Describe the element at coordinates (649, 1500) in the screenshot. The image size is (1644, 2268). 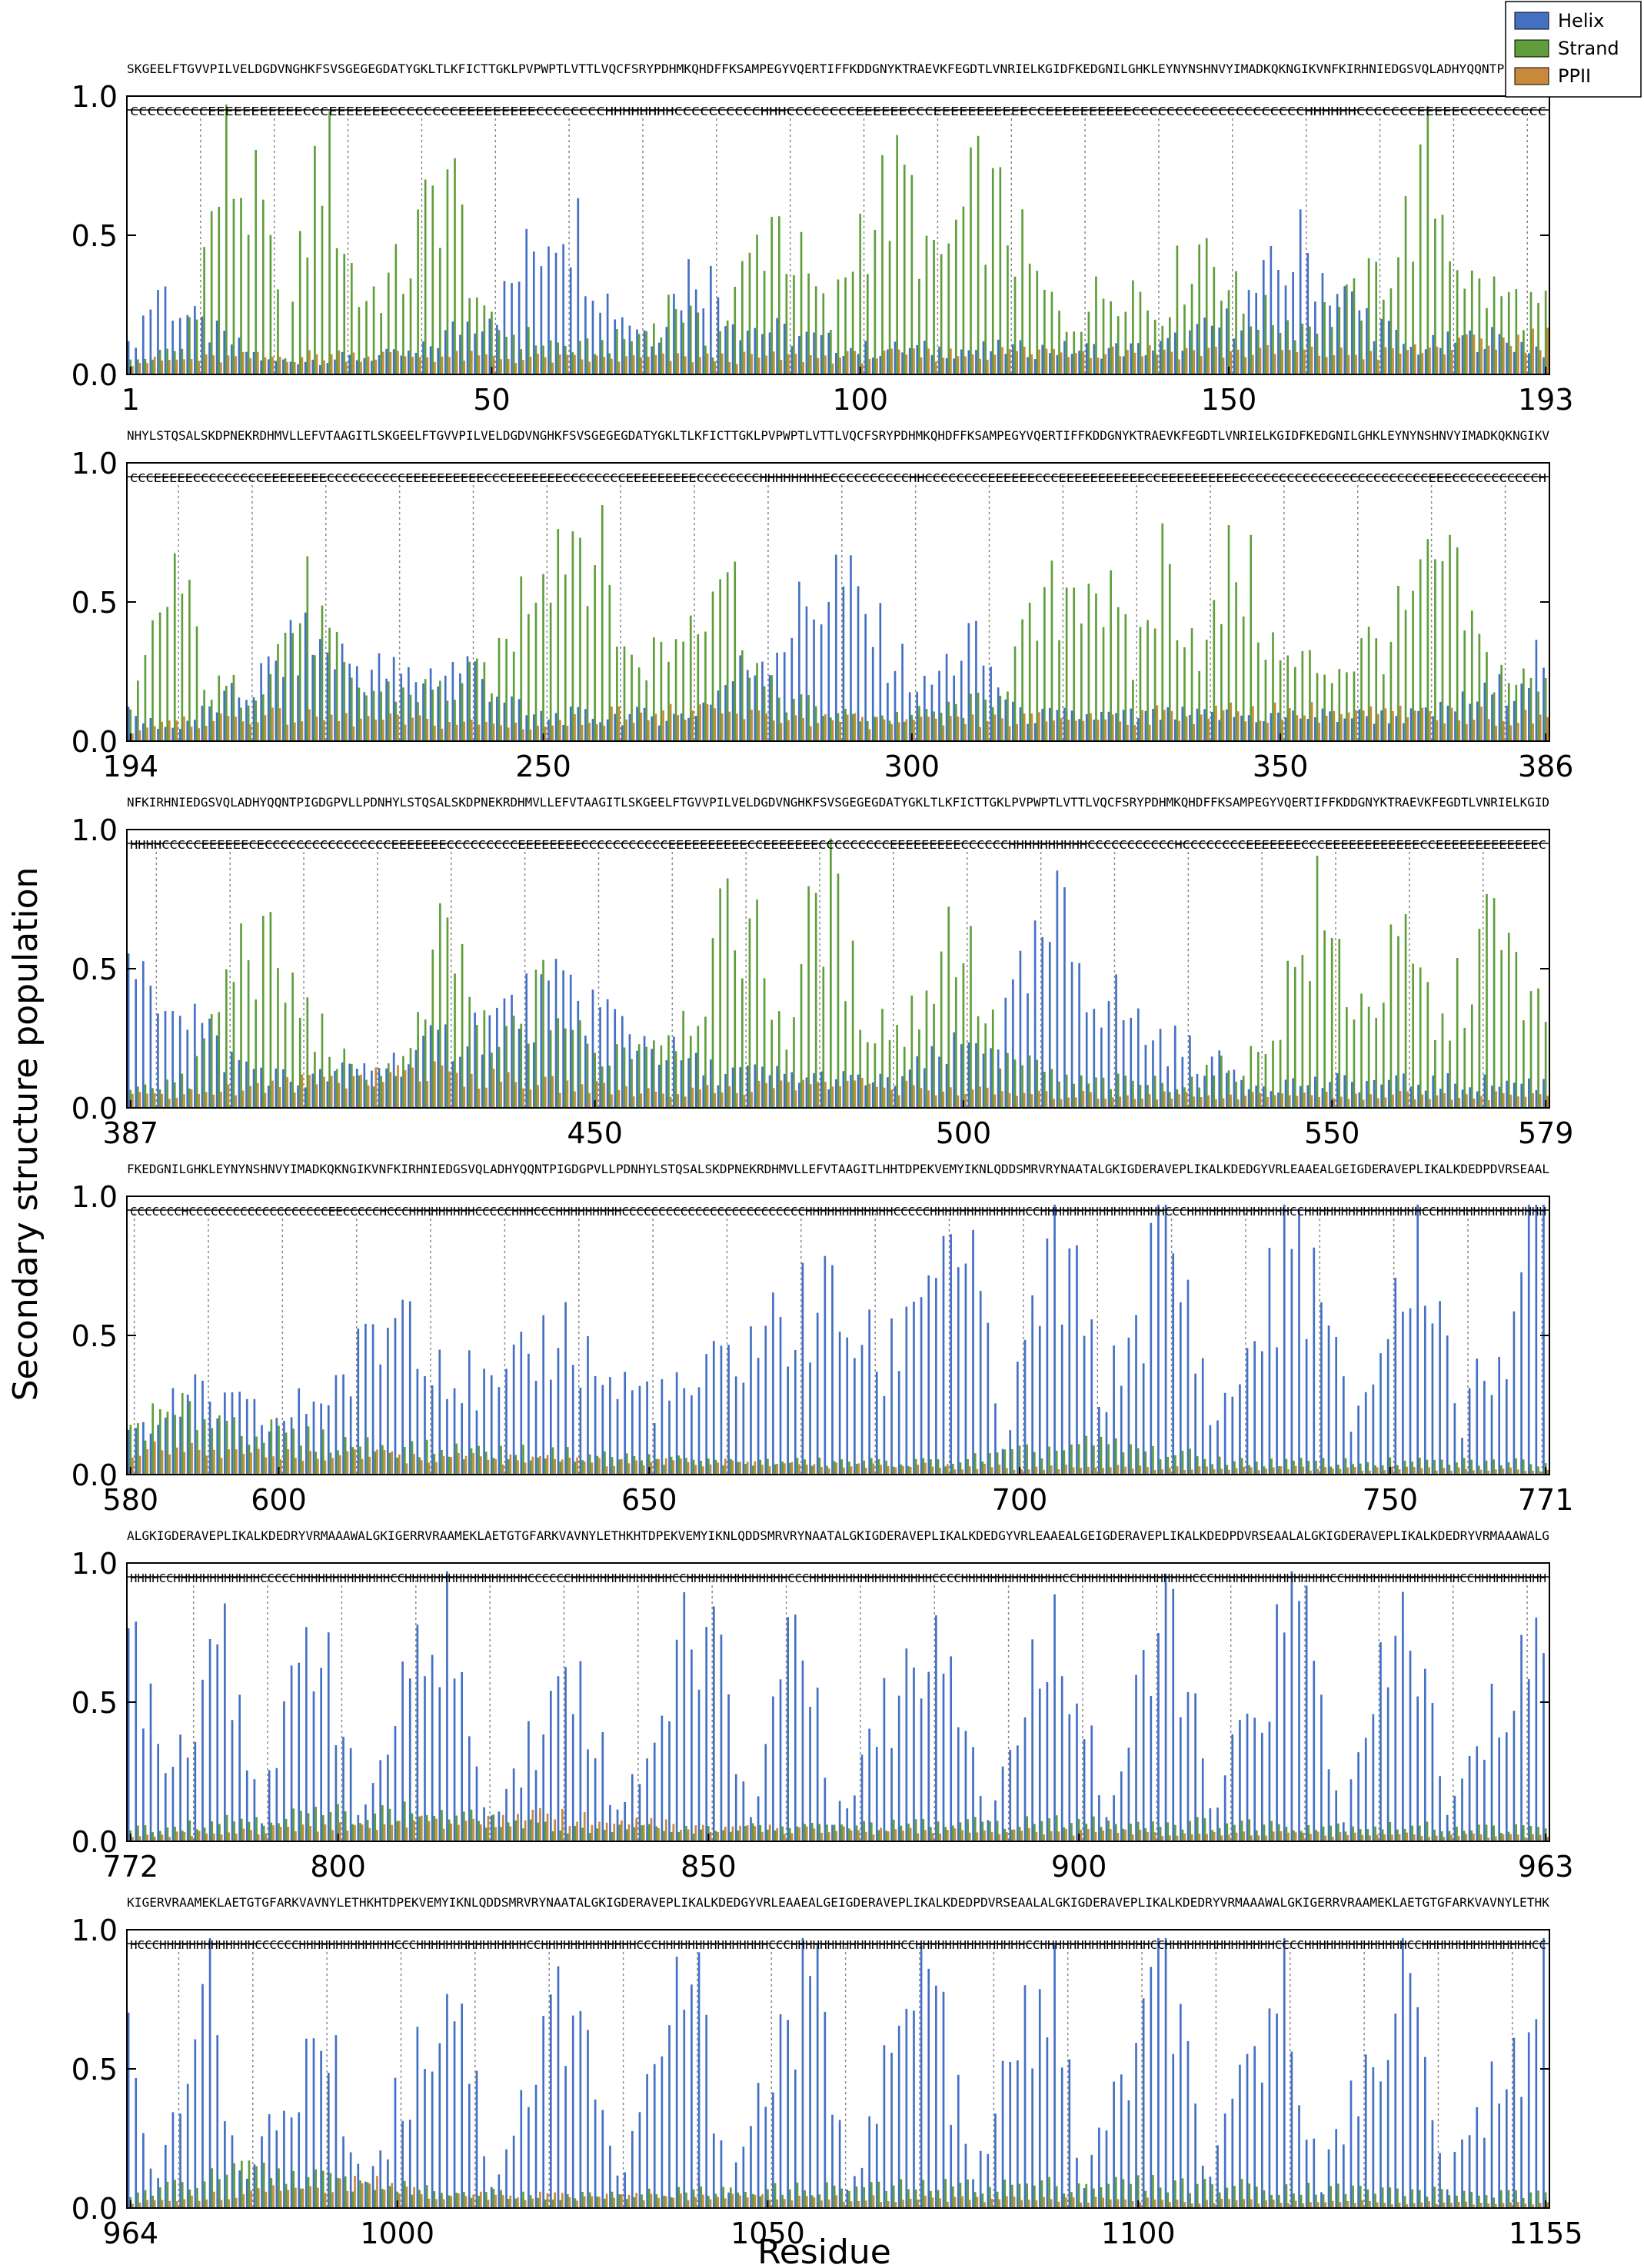
I see `x-tick-label: 650` at that location.